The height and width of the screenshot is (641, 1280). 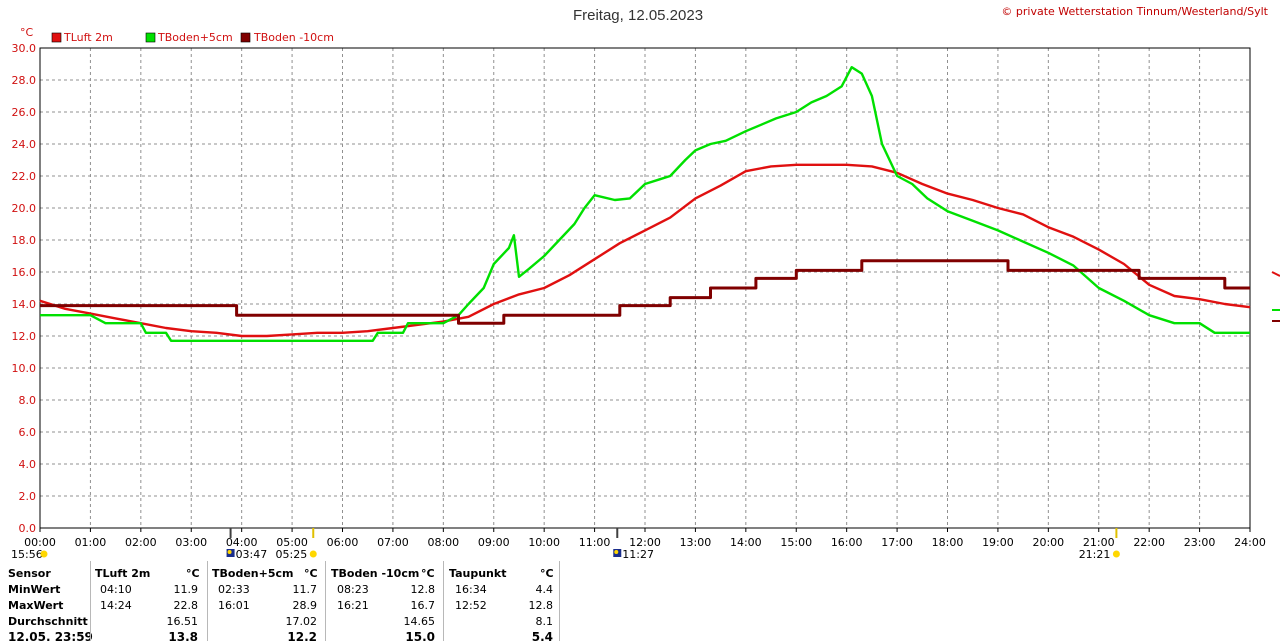 What do you see at coordinates (343, 542) in the screenshot?
I see `x-tick-label: 06:00` at bounding box center [343, 542].